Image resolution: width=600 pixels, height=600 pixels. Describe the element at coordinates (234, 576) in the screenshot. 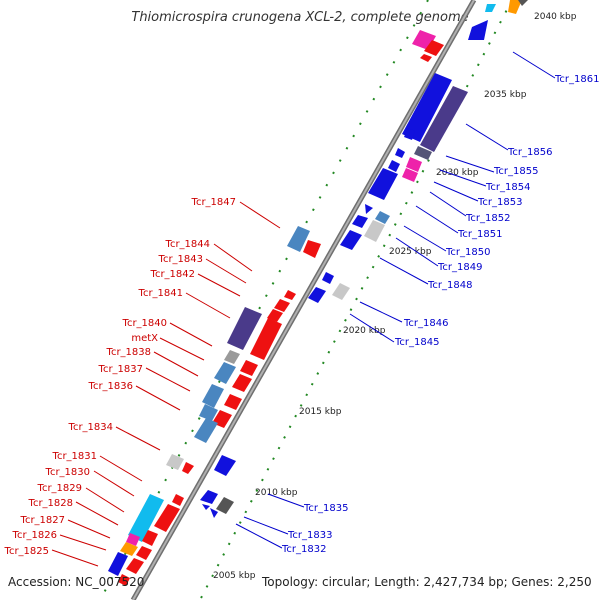

I see `kbp-label-2005: 2005 kbp` at that location.